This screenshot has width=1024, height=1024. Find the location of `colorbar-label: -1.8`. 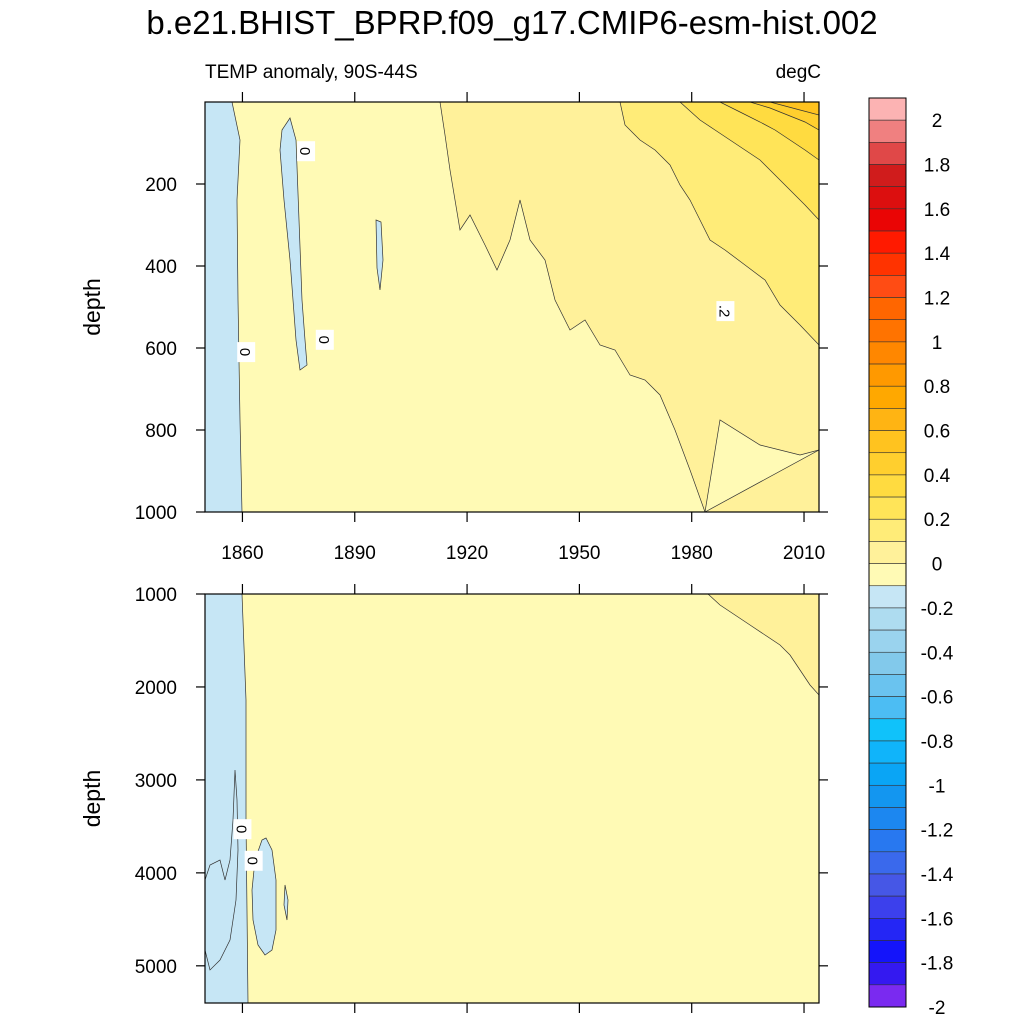

colorbar-label: -1.8 is located at coordinates (937, 964).